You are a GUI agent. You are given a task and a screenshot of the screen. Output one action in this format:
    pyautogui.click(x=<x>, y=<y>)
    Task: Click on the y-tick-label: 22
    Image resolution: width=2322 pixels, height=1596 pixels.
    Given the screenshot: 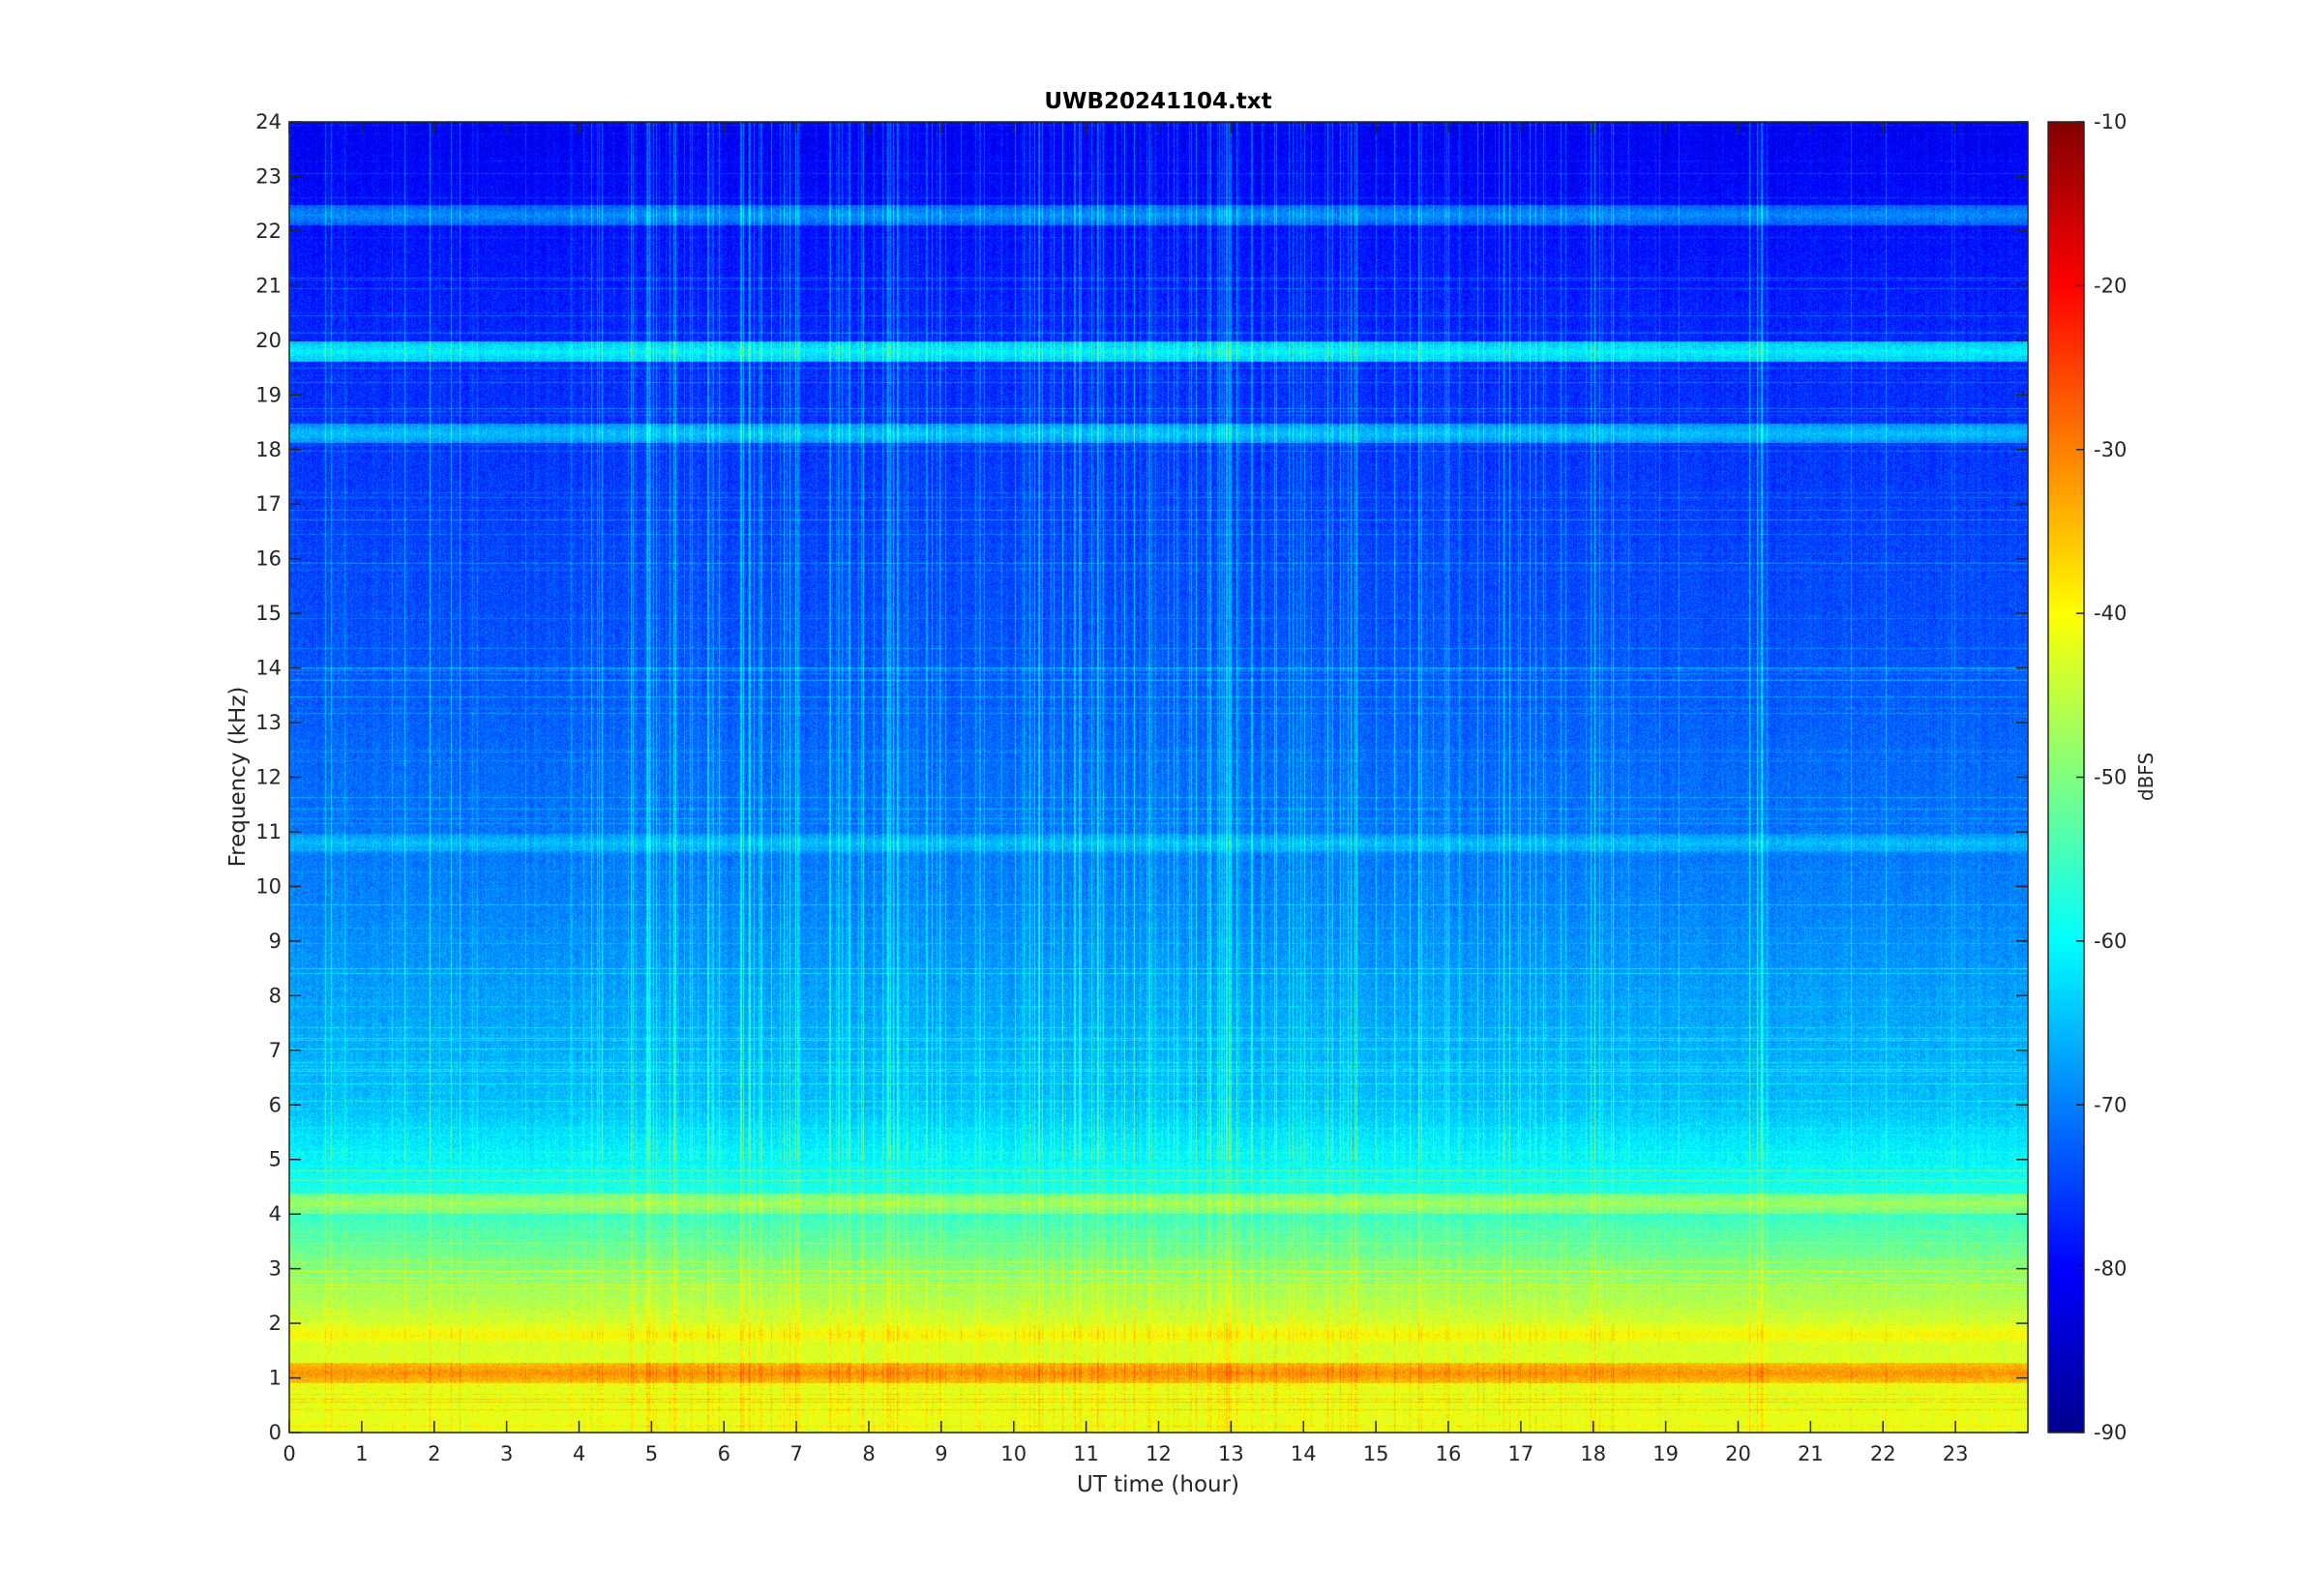 What is the action you would take?
    pyautogui.click(x=268, y=231)
    